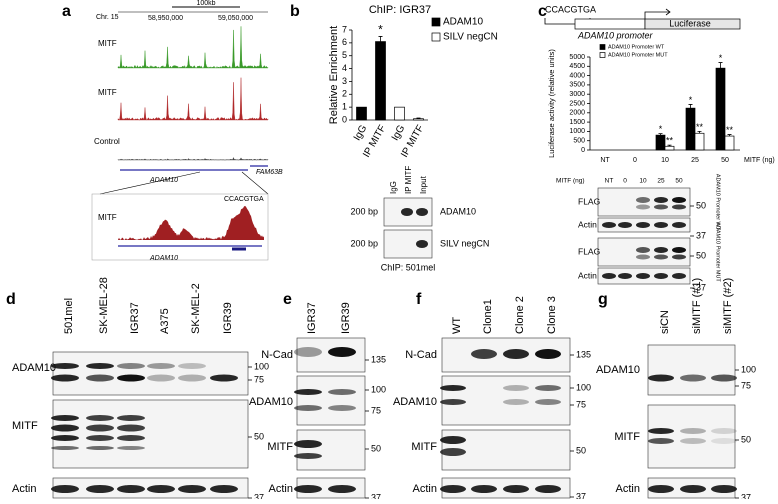  Describe the element at coordinates (66, 11) in the screenshot. I see `panel-letter: a` at that location.